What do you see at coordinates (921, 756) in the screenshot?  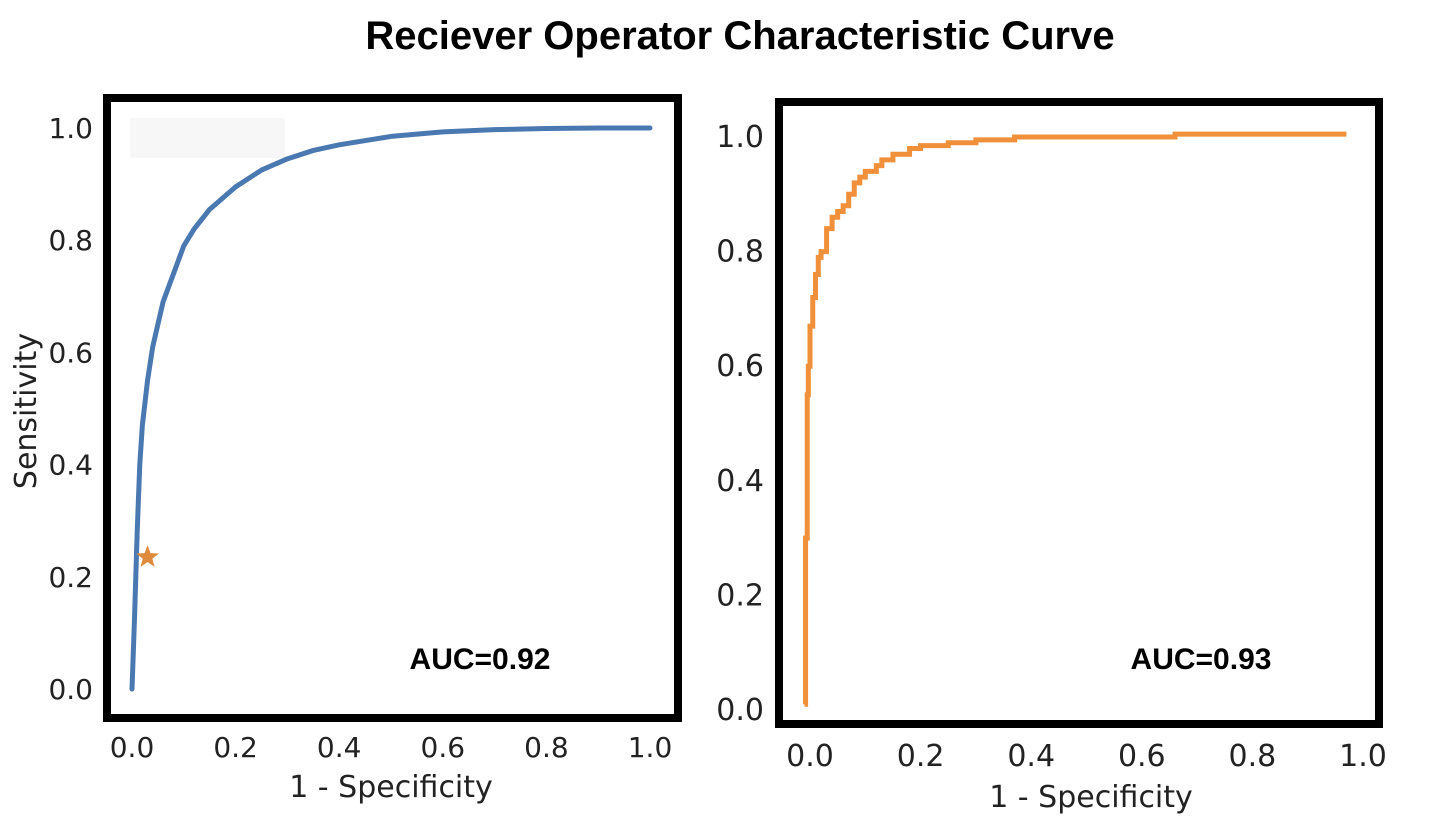 I see `right-x-tick-label: 0.2` at bounding box center [921, 756].